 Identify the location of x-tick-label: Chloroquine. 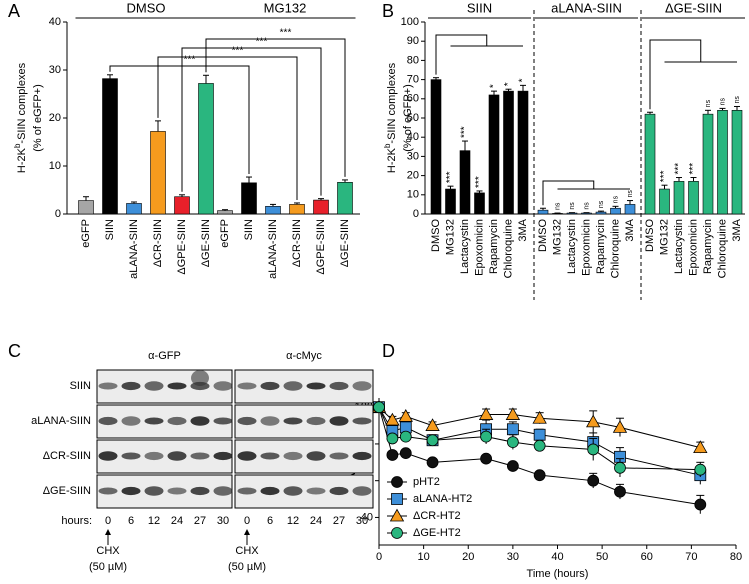
(722, 248).